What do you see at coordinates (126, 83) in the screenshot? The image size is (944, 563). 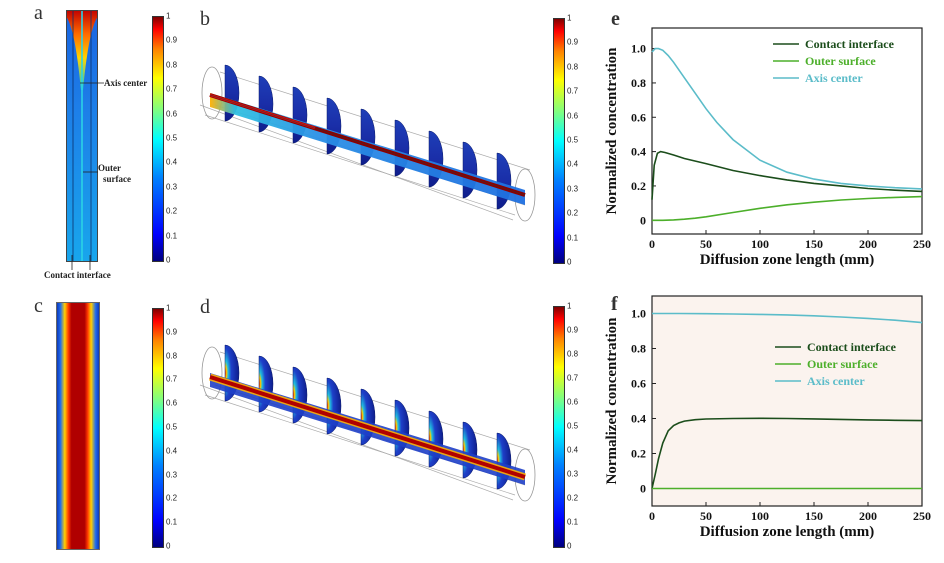 I see `annotation-axis-center: Axis center` at bounding box center [126, 83].